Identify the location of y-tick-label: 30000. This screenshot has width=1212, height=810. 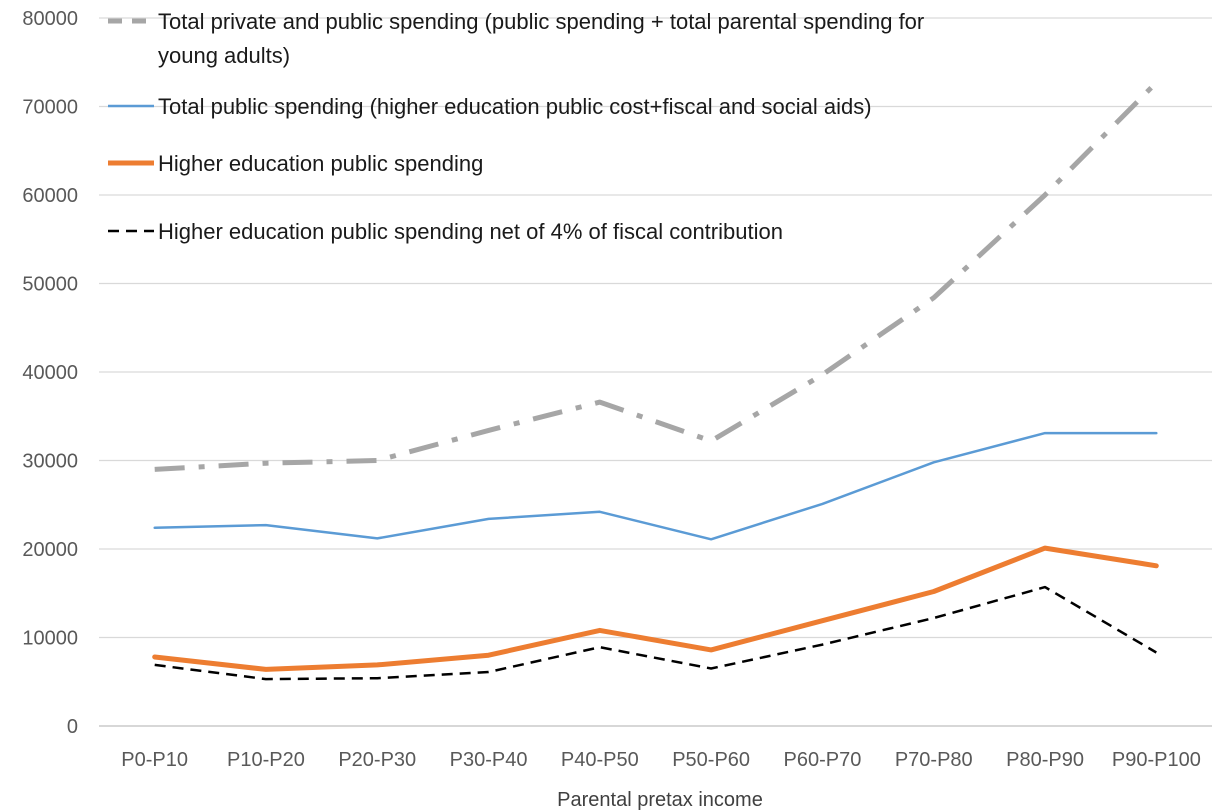
(50, 462).